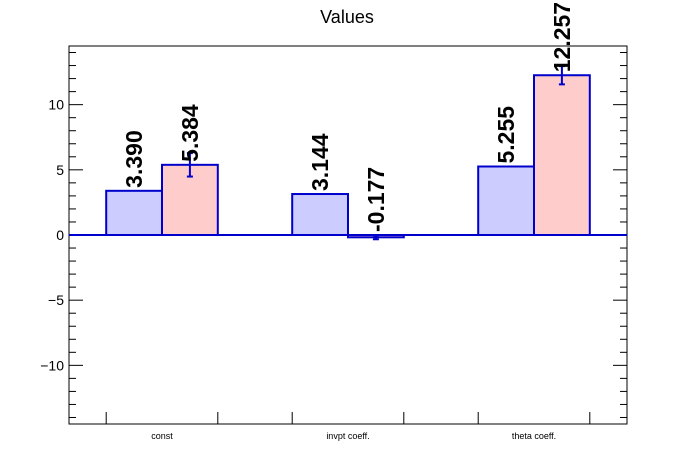 The width and height of the screenshot is (696, 472). What do you see at coordinates (56, 105) in the screenshot?
I see `y-tick-label: 10` at bounding box center [56, 105].